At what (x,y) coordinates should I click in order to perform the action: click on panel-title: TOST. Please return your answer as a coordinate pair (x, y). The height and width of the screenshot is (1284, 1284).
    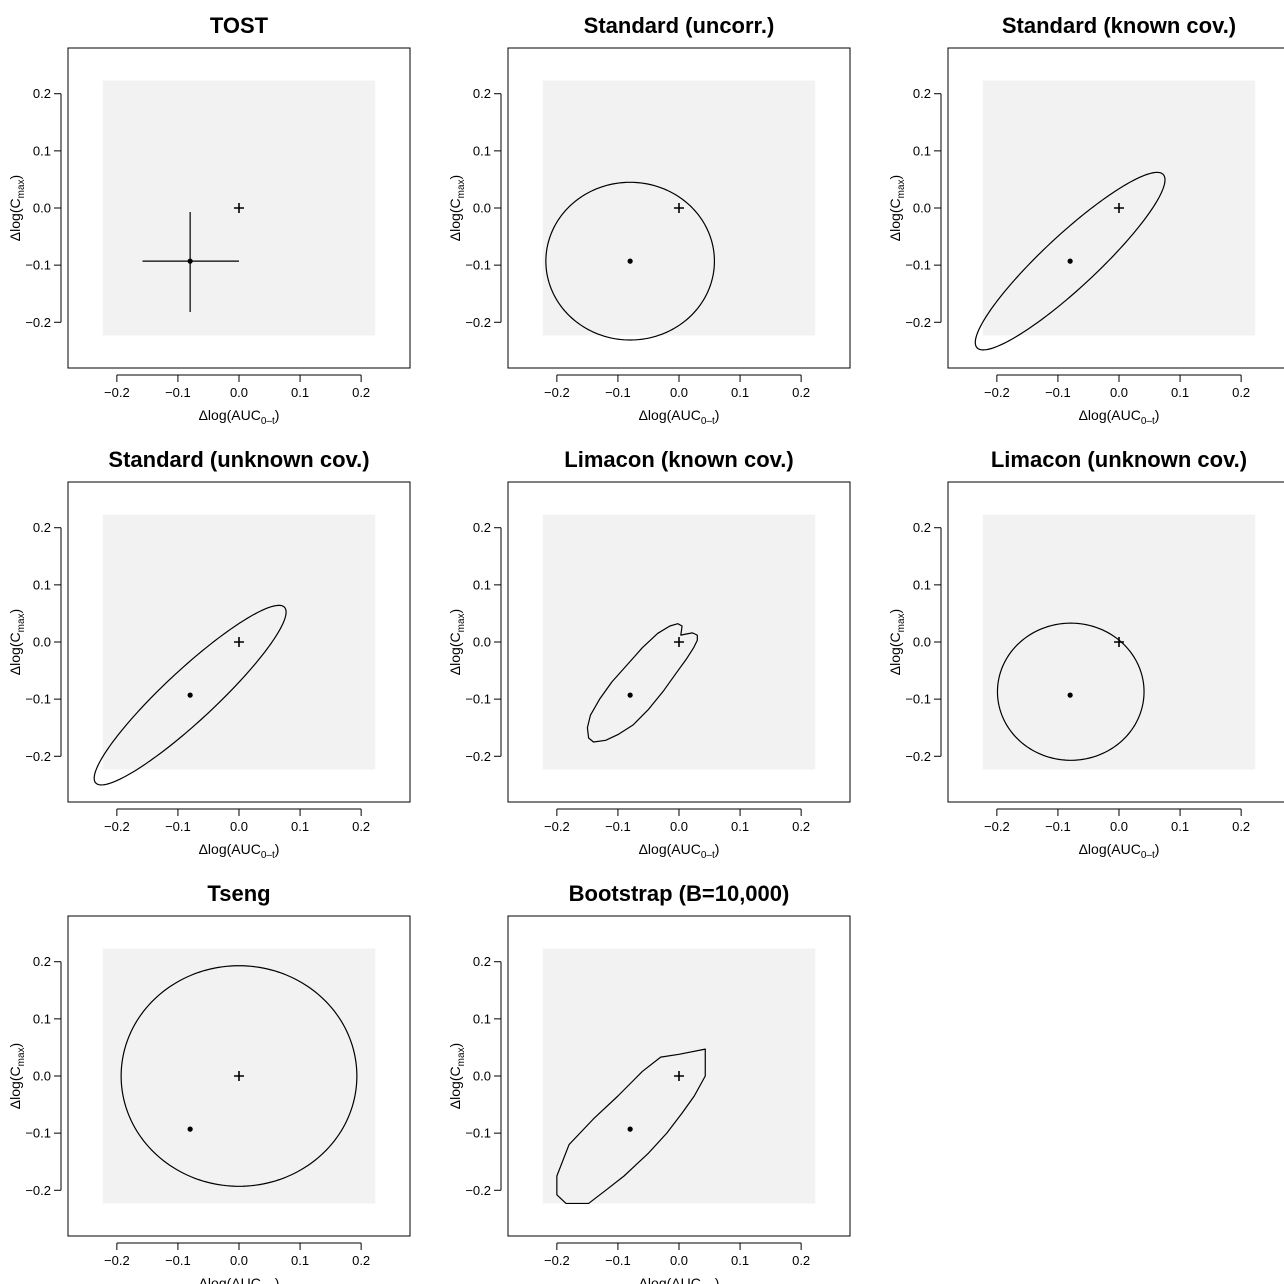
    Looking at the image, I should click on (239, 25).